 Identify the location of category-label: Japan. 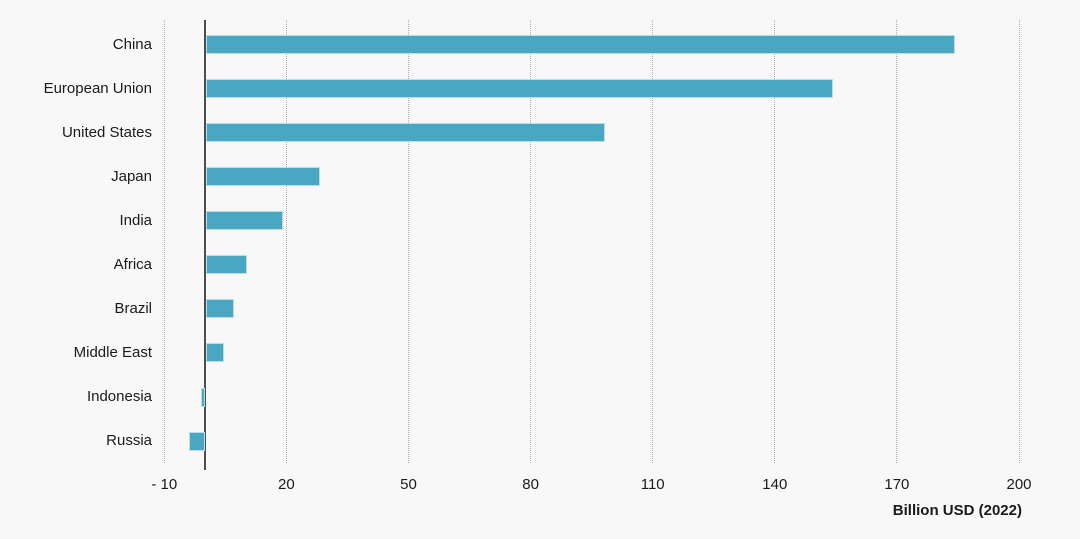
(131, 176).